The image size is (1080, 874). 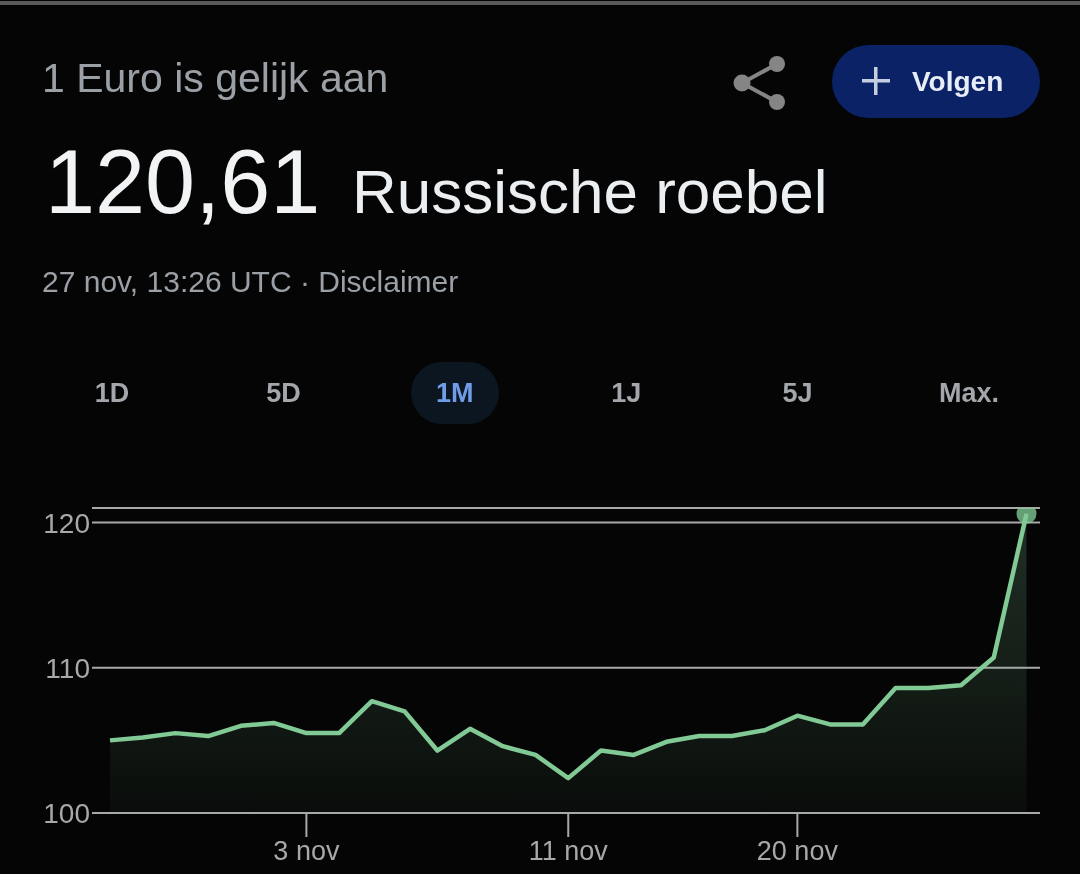 What do you see at coordinates (797, 851) in the screenshot?
I see `x-tick-label: 20 nov` at bounding box center [797, 851].